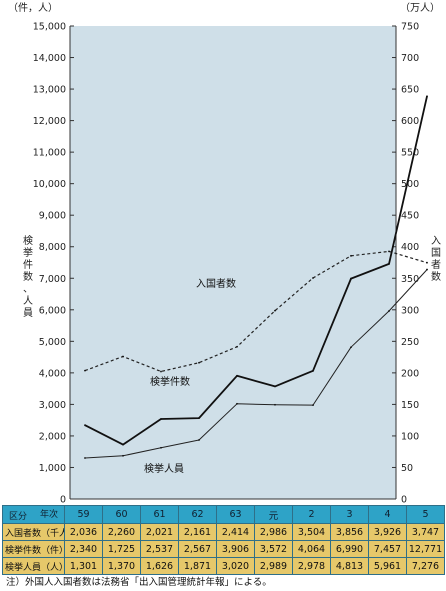 The image size is (446, 591). Describe the element at coordinates (197, 532) in the screenshot. I see `table-cell: 2,161` at that location.